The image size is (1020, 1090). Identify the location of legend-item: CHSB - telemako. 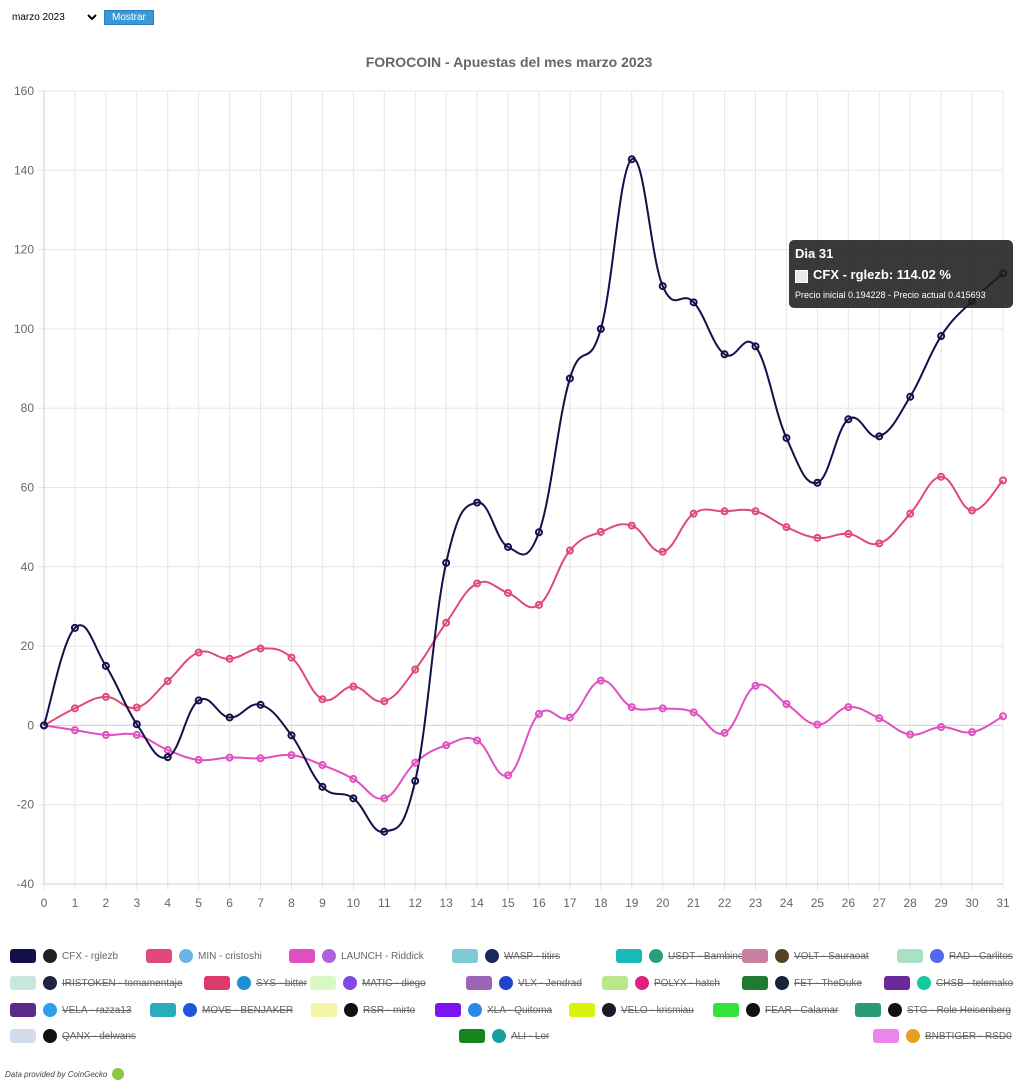
(948, 983).